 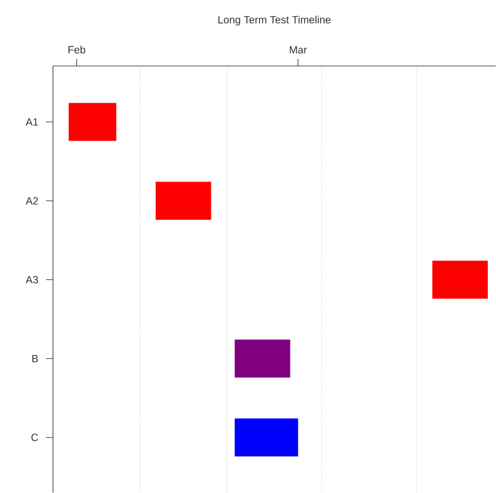 What do you see at coordinates (35, 358) in the screenshot?
I see `y-tick-label: B` at bounding box center [35, 358].